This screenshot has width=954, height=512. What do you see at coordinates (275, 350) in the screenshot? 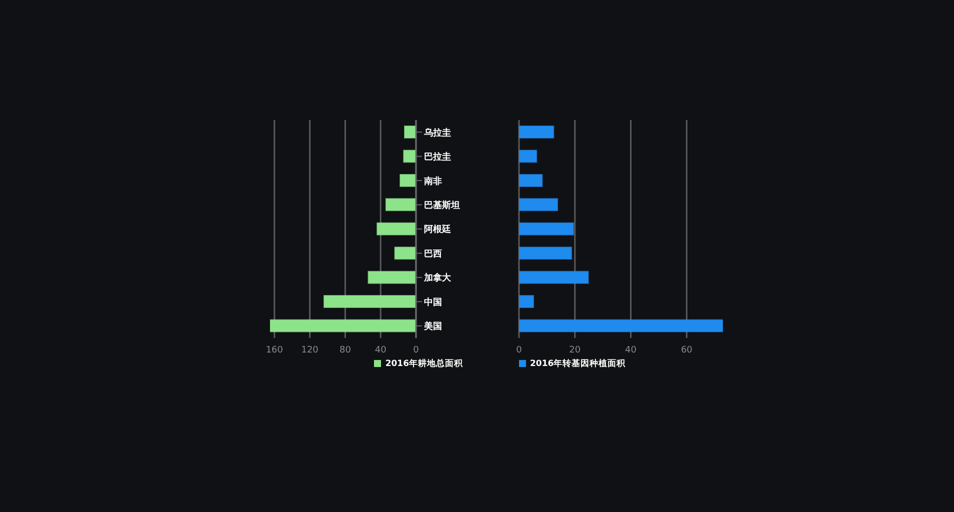
I see `x-tick-label: 160` at bounding box center [275, 350].